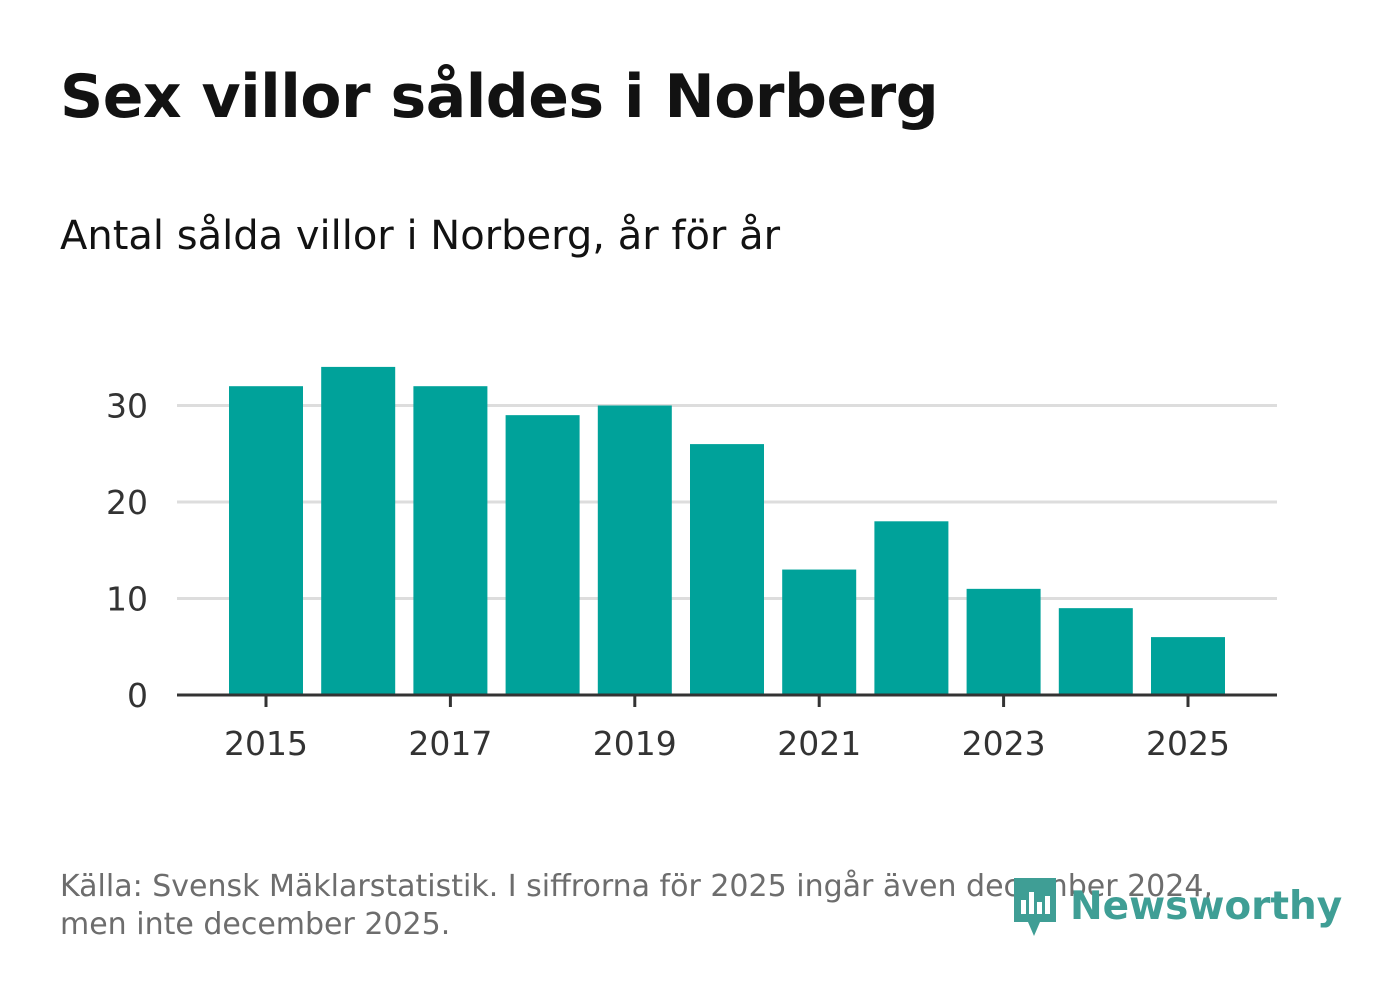  I want to click on bar-2016, so click(358, 530).